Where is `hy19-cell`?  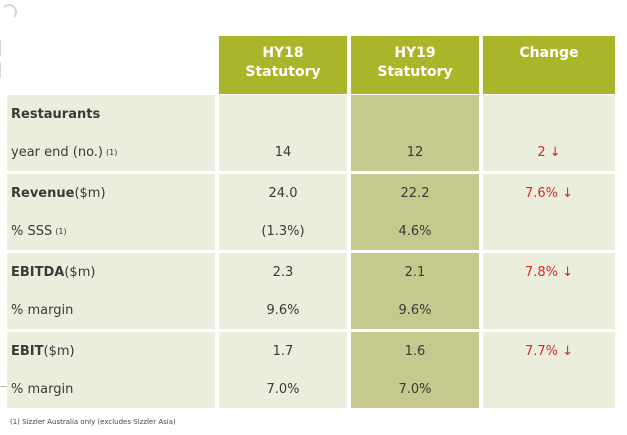
hy19-cell is located at coordinates (415, 114).